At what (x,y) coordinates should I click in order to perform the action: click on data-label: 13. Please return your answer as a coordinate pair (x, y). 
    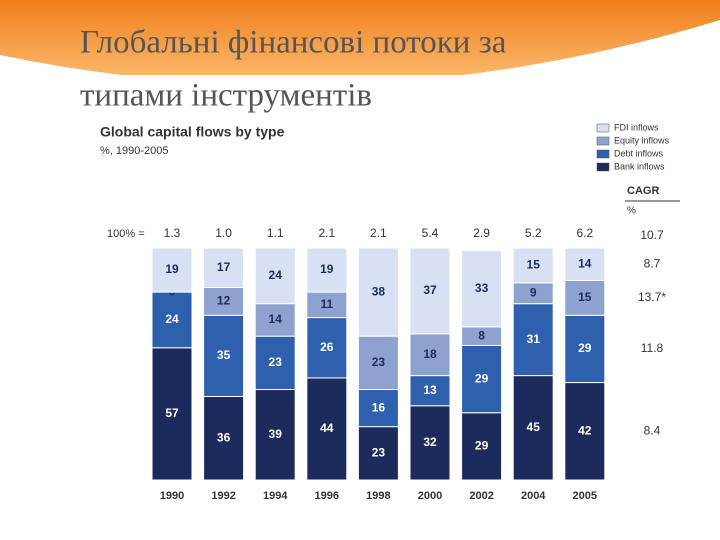
    Looking at the image, I should click on (430, 390).